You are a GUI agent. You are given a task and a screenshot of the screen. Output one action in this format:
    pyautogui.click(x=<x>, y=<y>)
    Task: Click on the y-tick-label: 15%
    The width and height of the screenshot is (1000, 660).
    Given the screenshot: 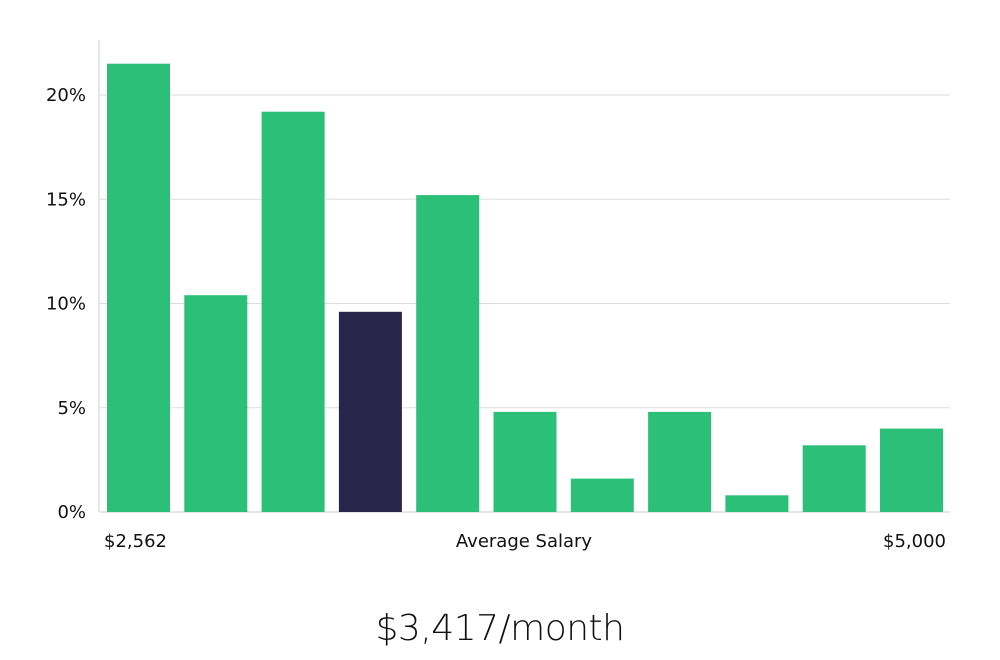 What is the action you would take?
    pyautogui.click(x=66, y=199)
    